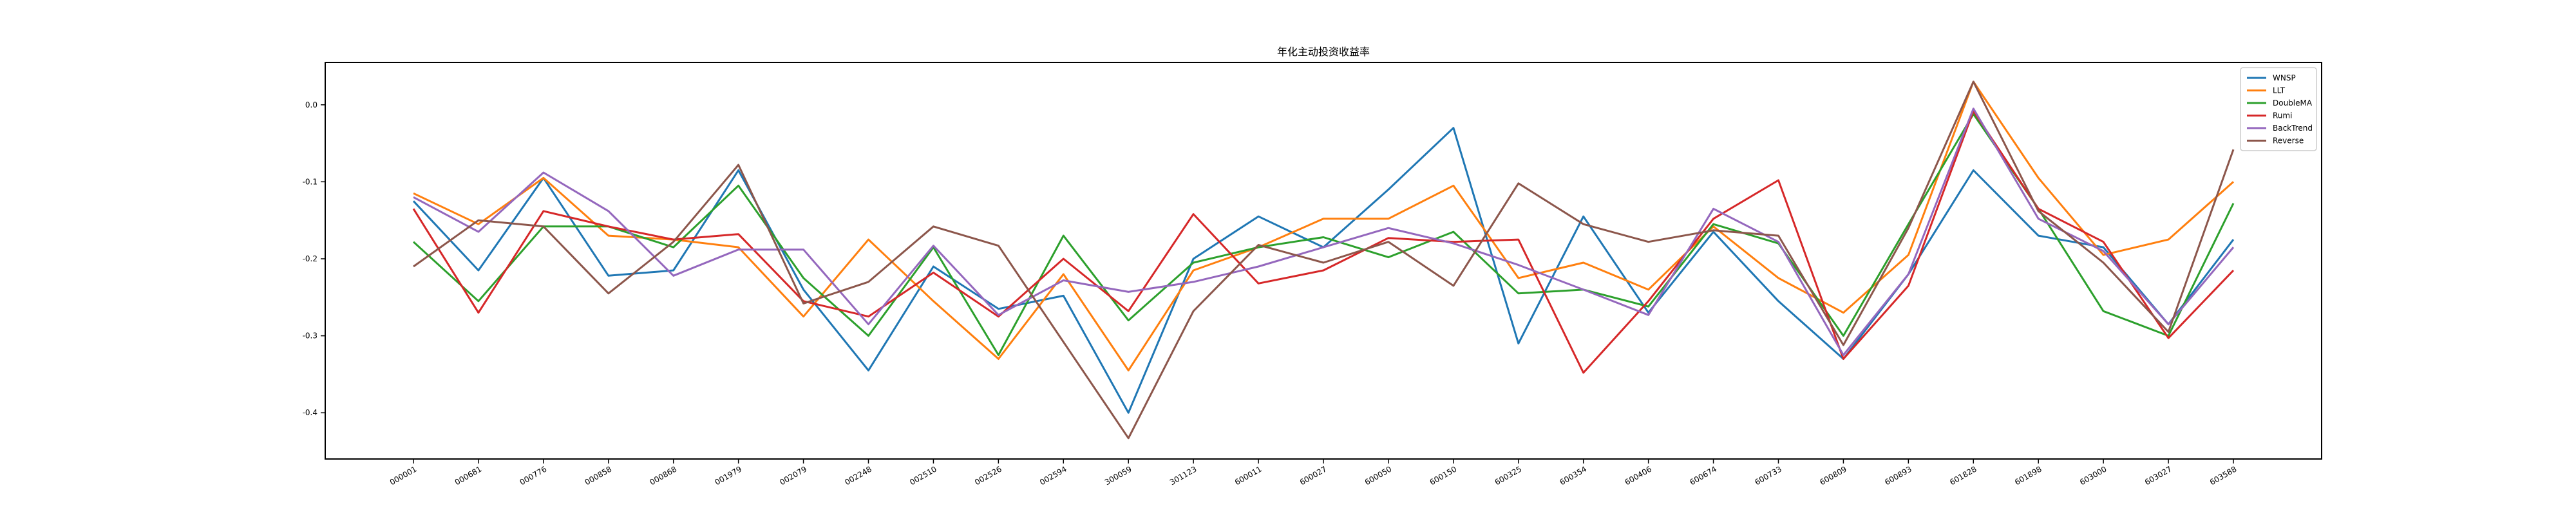 This screenshot has height=515, width=2576. I want to click on x-tick-label: 600406, so click(1638, 475).